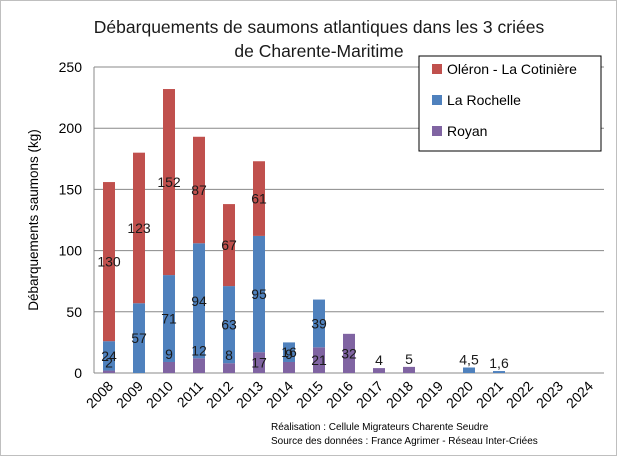 This screenshot has width=617, height=457. I want to click on bar-2013-royan, so click(259, 362).